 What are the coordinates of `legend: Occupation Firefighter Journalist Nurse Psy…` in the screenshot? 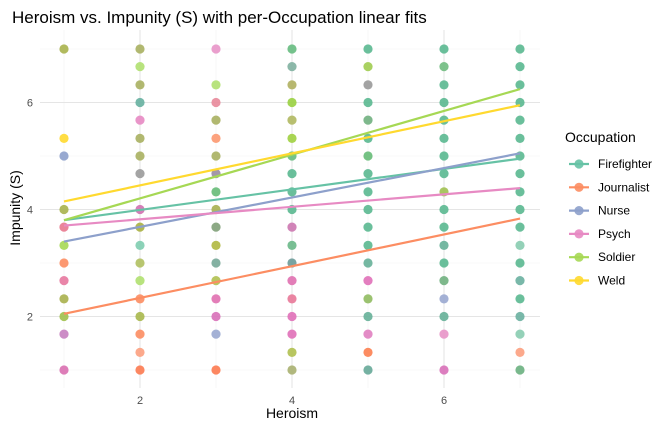 It's located at (608, 208).